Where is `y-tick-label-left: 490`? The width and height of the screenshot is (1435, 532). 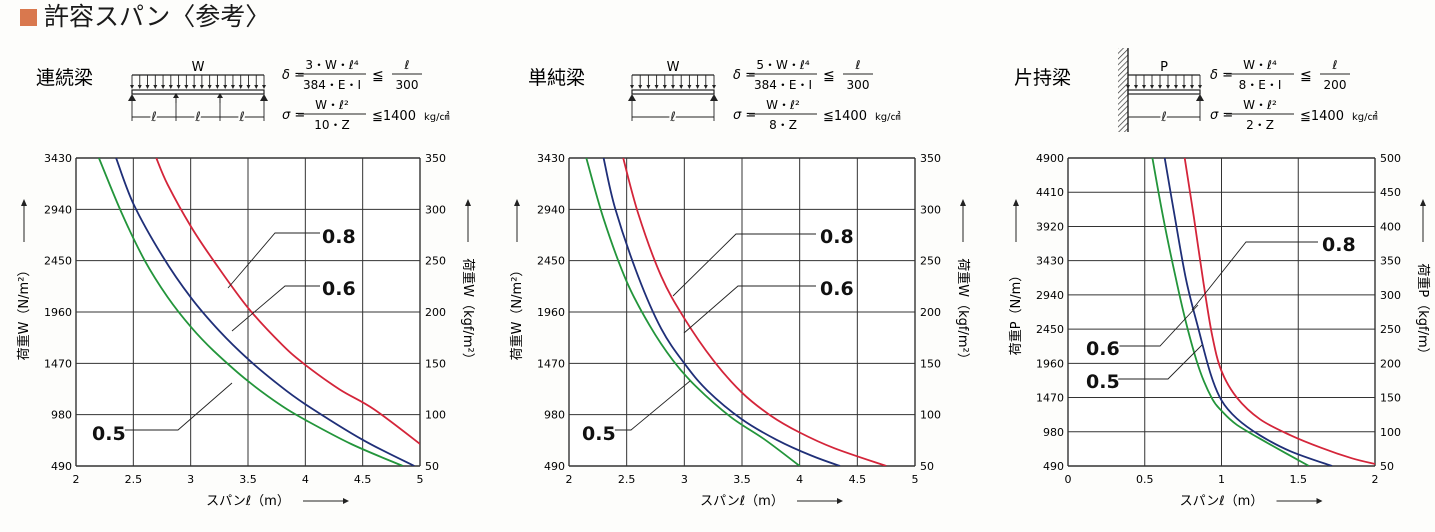 y-tick-label-left: 490 is located at coordinates (1053, 466).